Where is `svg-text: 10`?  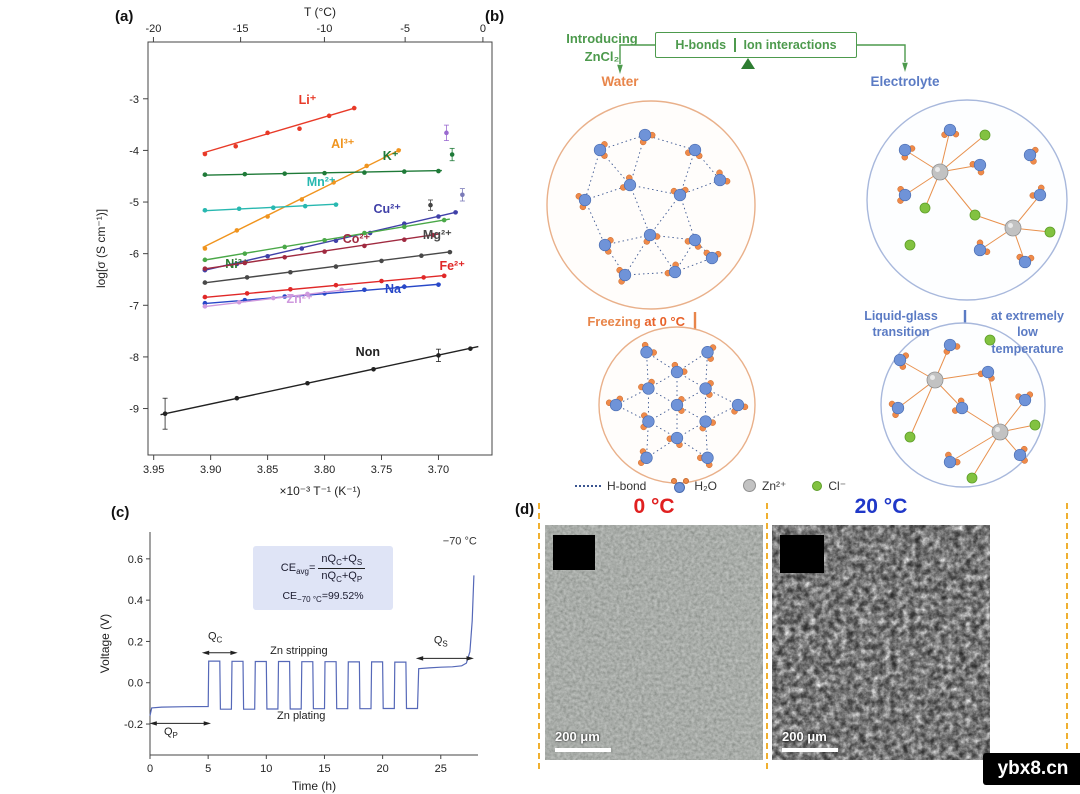 svg-text: 10 is located at coordinates (266, 769).